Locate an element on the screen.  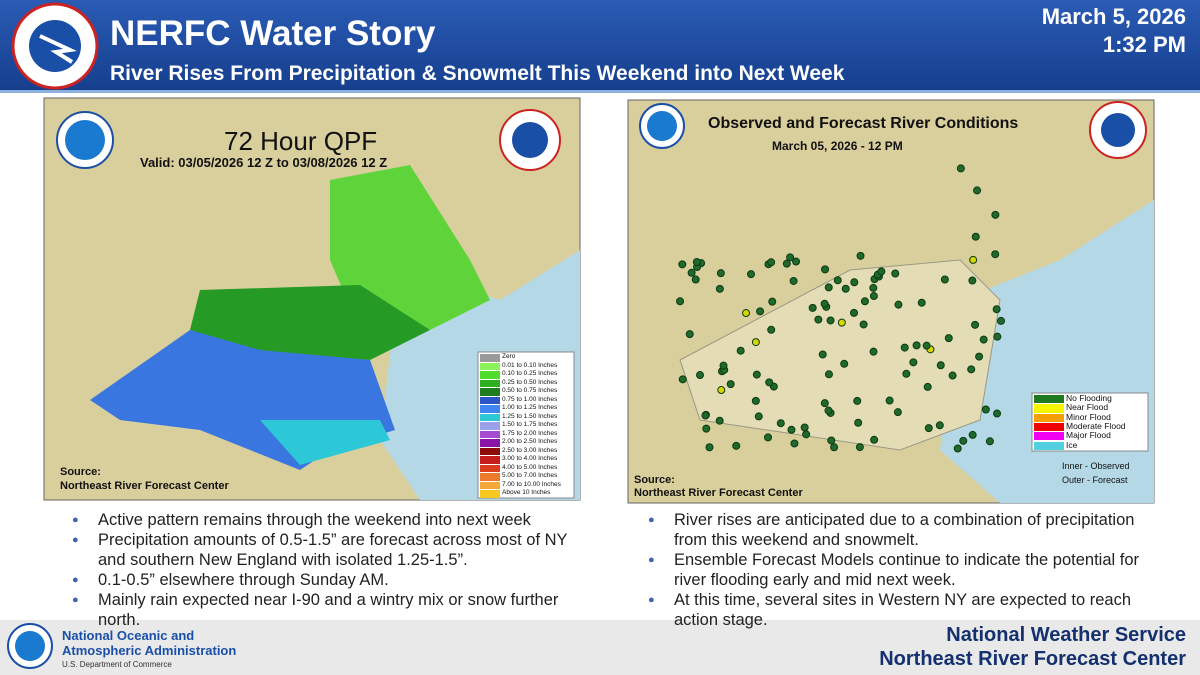
agency-line1: National Oceanic and is located at coordinates (128, 635).